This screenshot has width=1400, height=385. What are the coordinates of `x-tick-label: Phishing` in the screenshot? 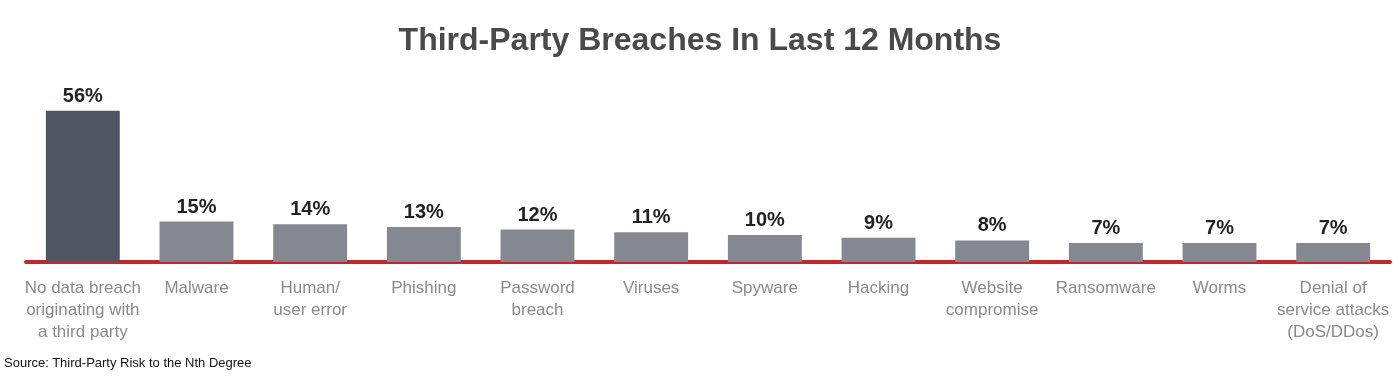 It's located at (424, 287).